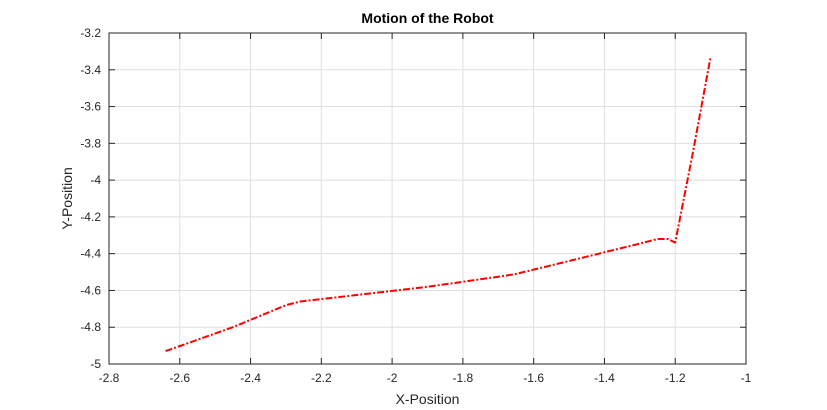  I want to click on x-tick-label: -1.4, so click(604, 378).